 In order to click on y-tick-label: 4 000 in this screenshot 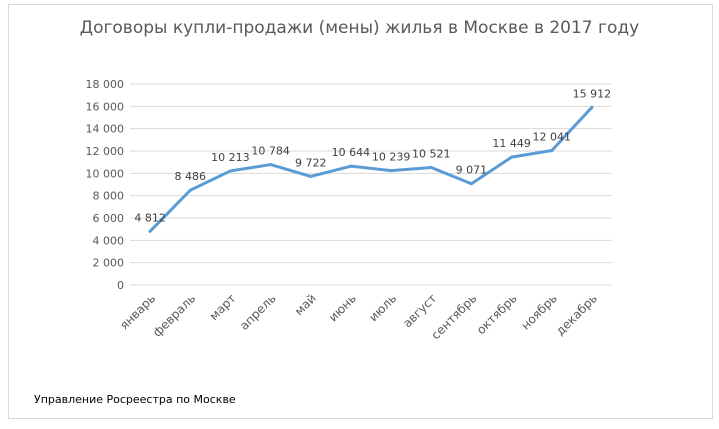, I will do `click(109, 240)`.